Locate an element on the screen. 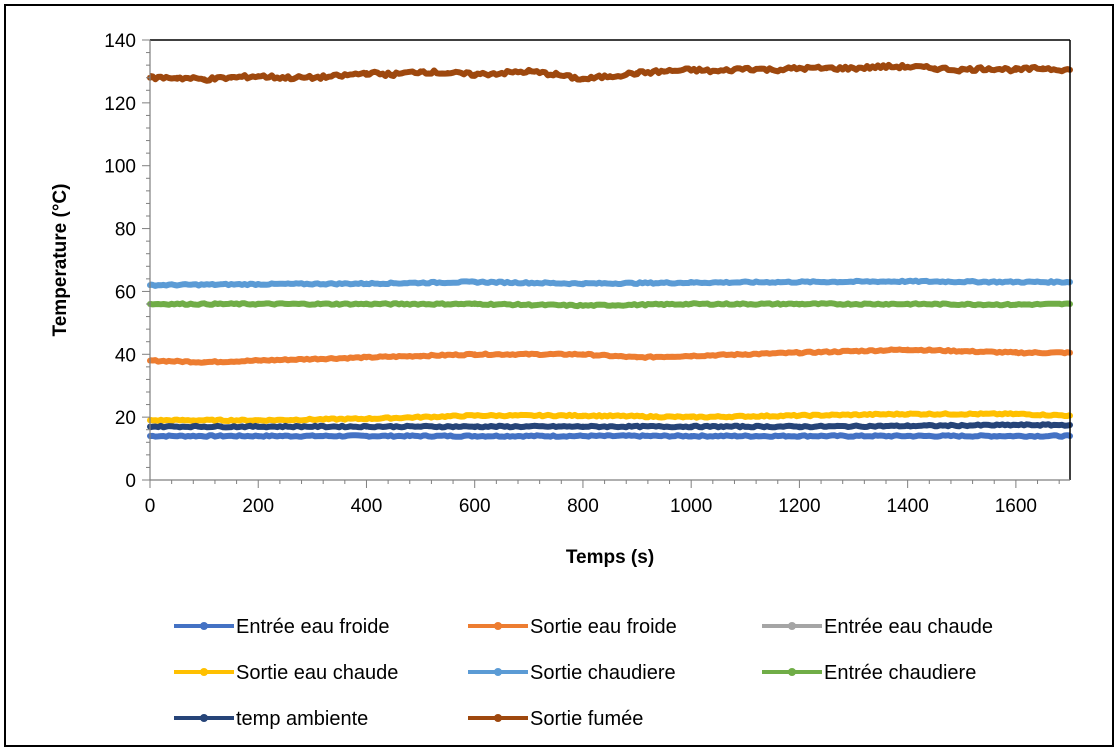 This screenshot has height=753, width=1120. legend-label: Sortie fumée is located at coordinates (586, 719).